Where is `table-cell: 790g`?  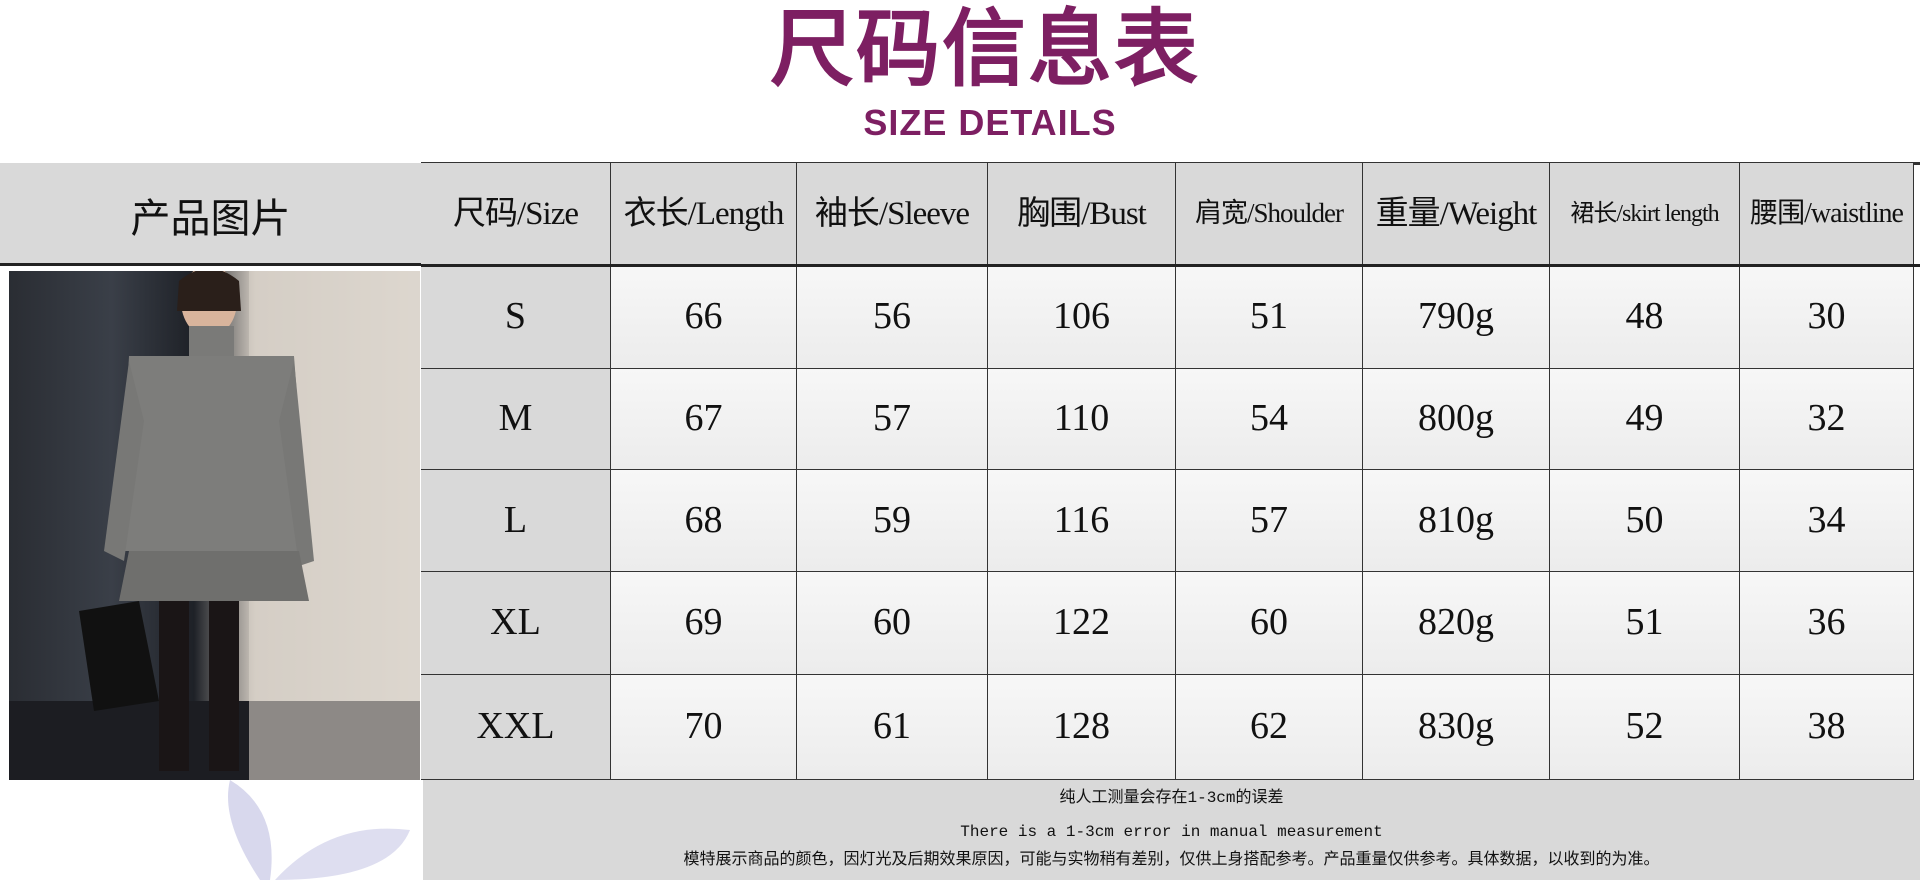
table-cell: 790g is located at coordinates (1456, 317).